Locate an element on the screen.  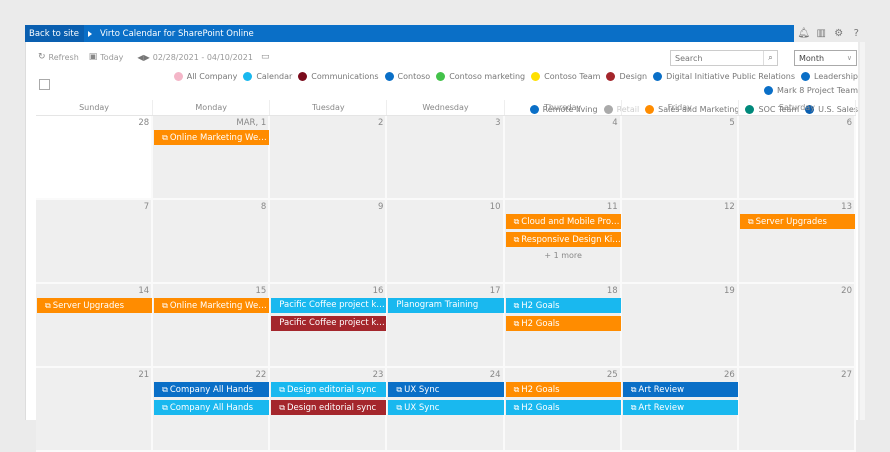
day-cell: MAR, 1 is located at coordinates (212, 158).